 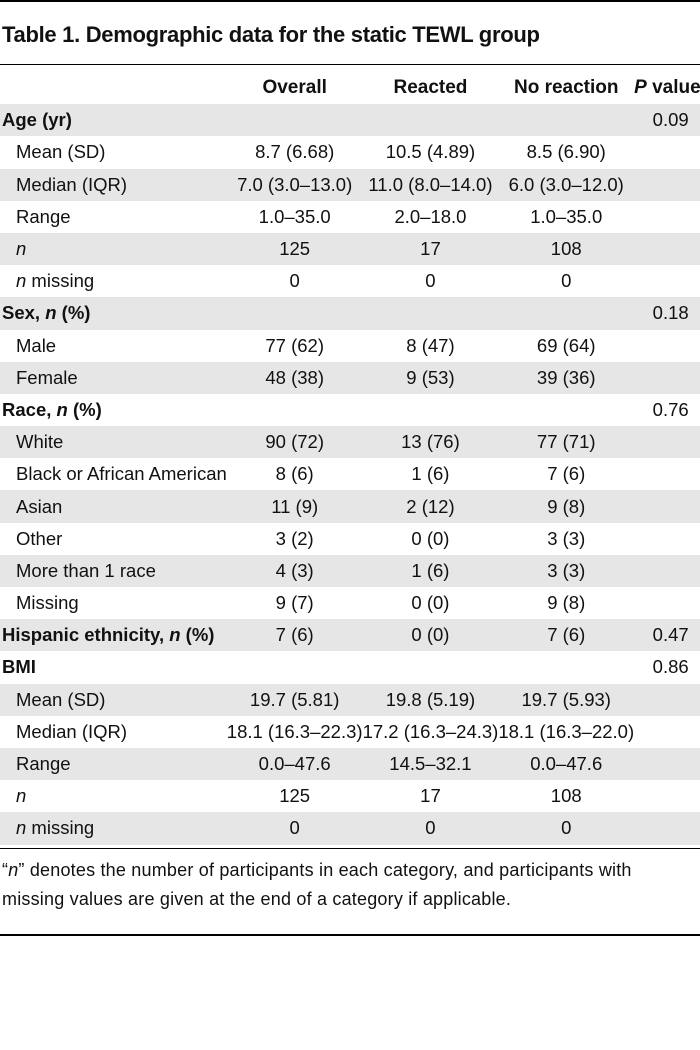 I want to click on cell-reacted: 9 (53), so click(x=430, y=377).